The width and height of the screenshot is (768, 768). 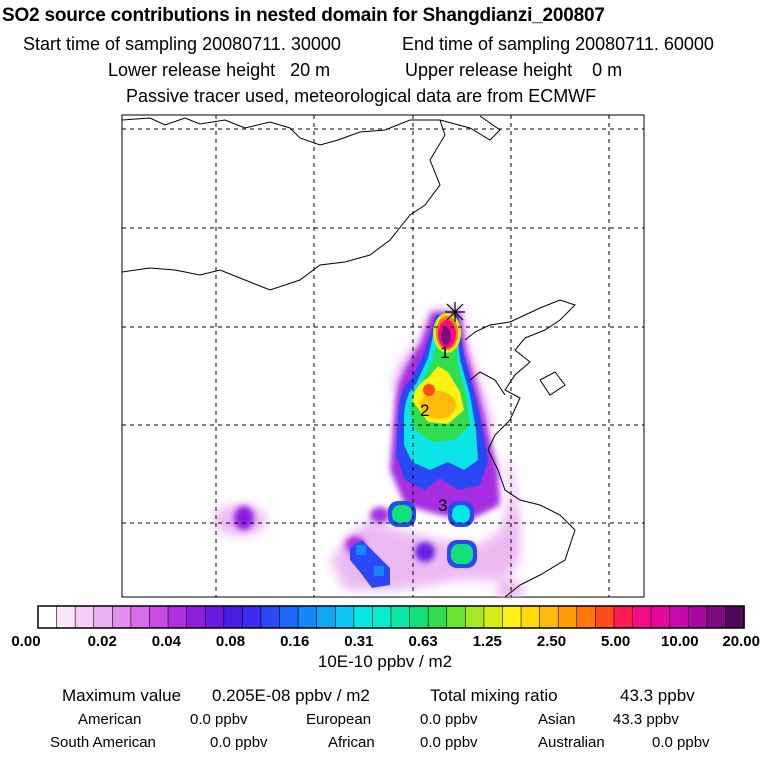 What do you see at coordinates (110, 719) in the screenshot?
I see `region-name-american: American` at bounding box center [110, 719].